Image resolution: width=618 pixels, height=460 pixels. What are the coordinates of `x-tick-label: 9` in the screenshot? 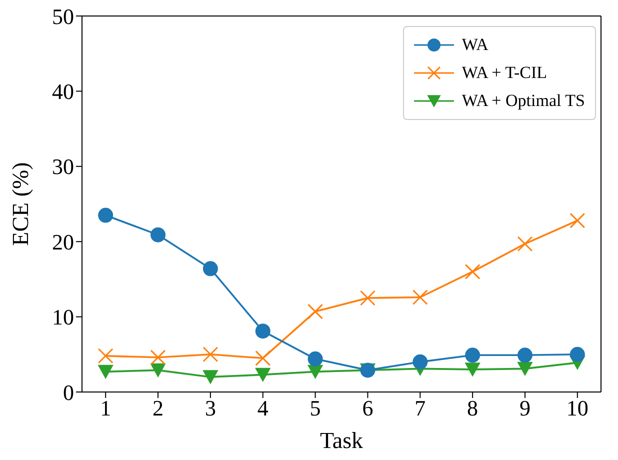 It's located at (524, 408).